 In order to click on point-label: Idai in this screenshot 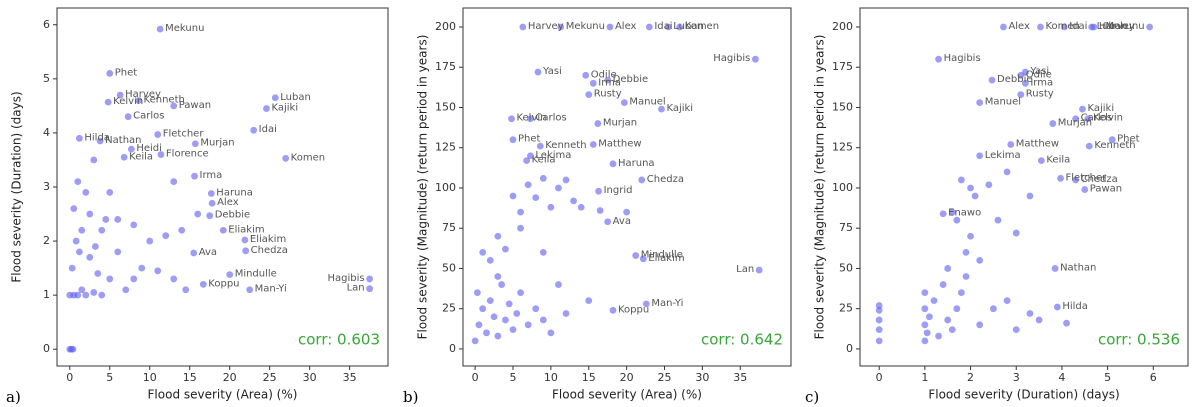, I will do `click(268, 129)`.